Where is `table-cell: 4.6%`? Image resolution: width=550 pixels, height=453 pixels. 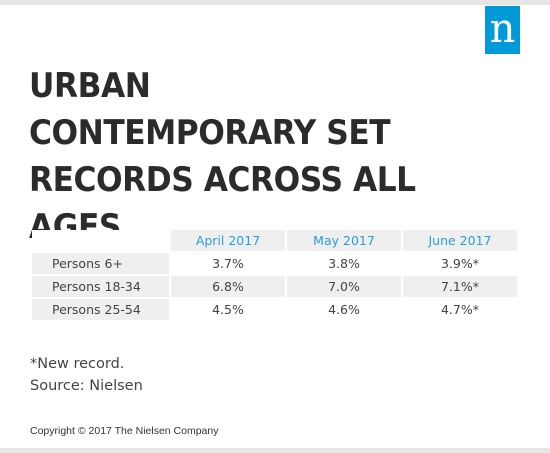
table-cell: 4.6% is located at coordinates (344, 309).